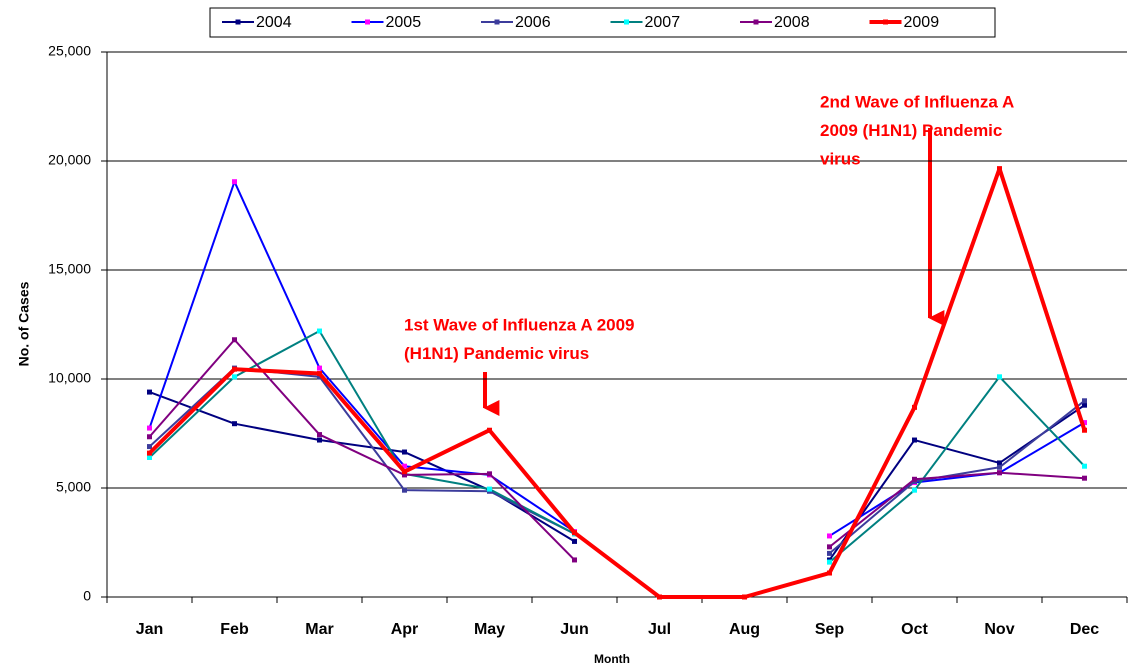 Image resolution: width=1133 pixels, height=668 pixels. I want to click on x-tick-label: Mar, so click(319, 629).